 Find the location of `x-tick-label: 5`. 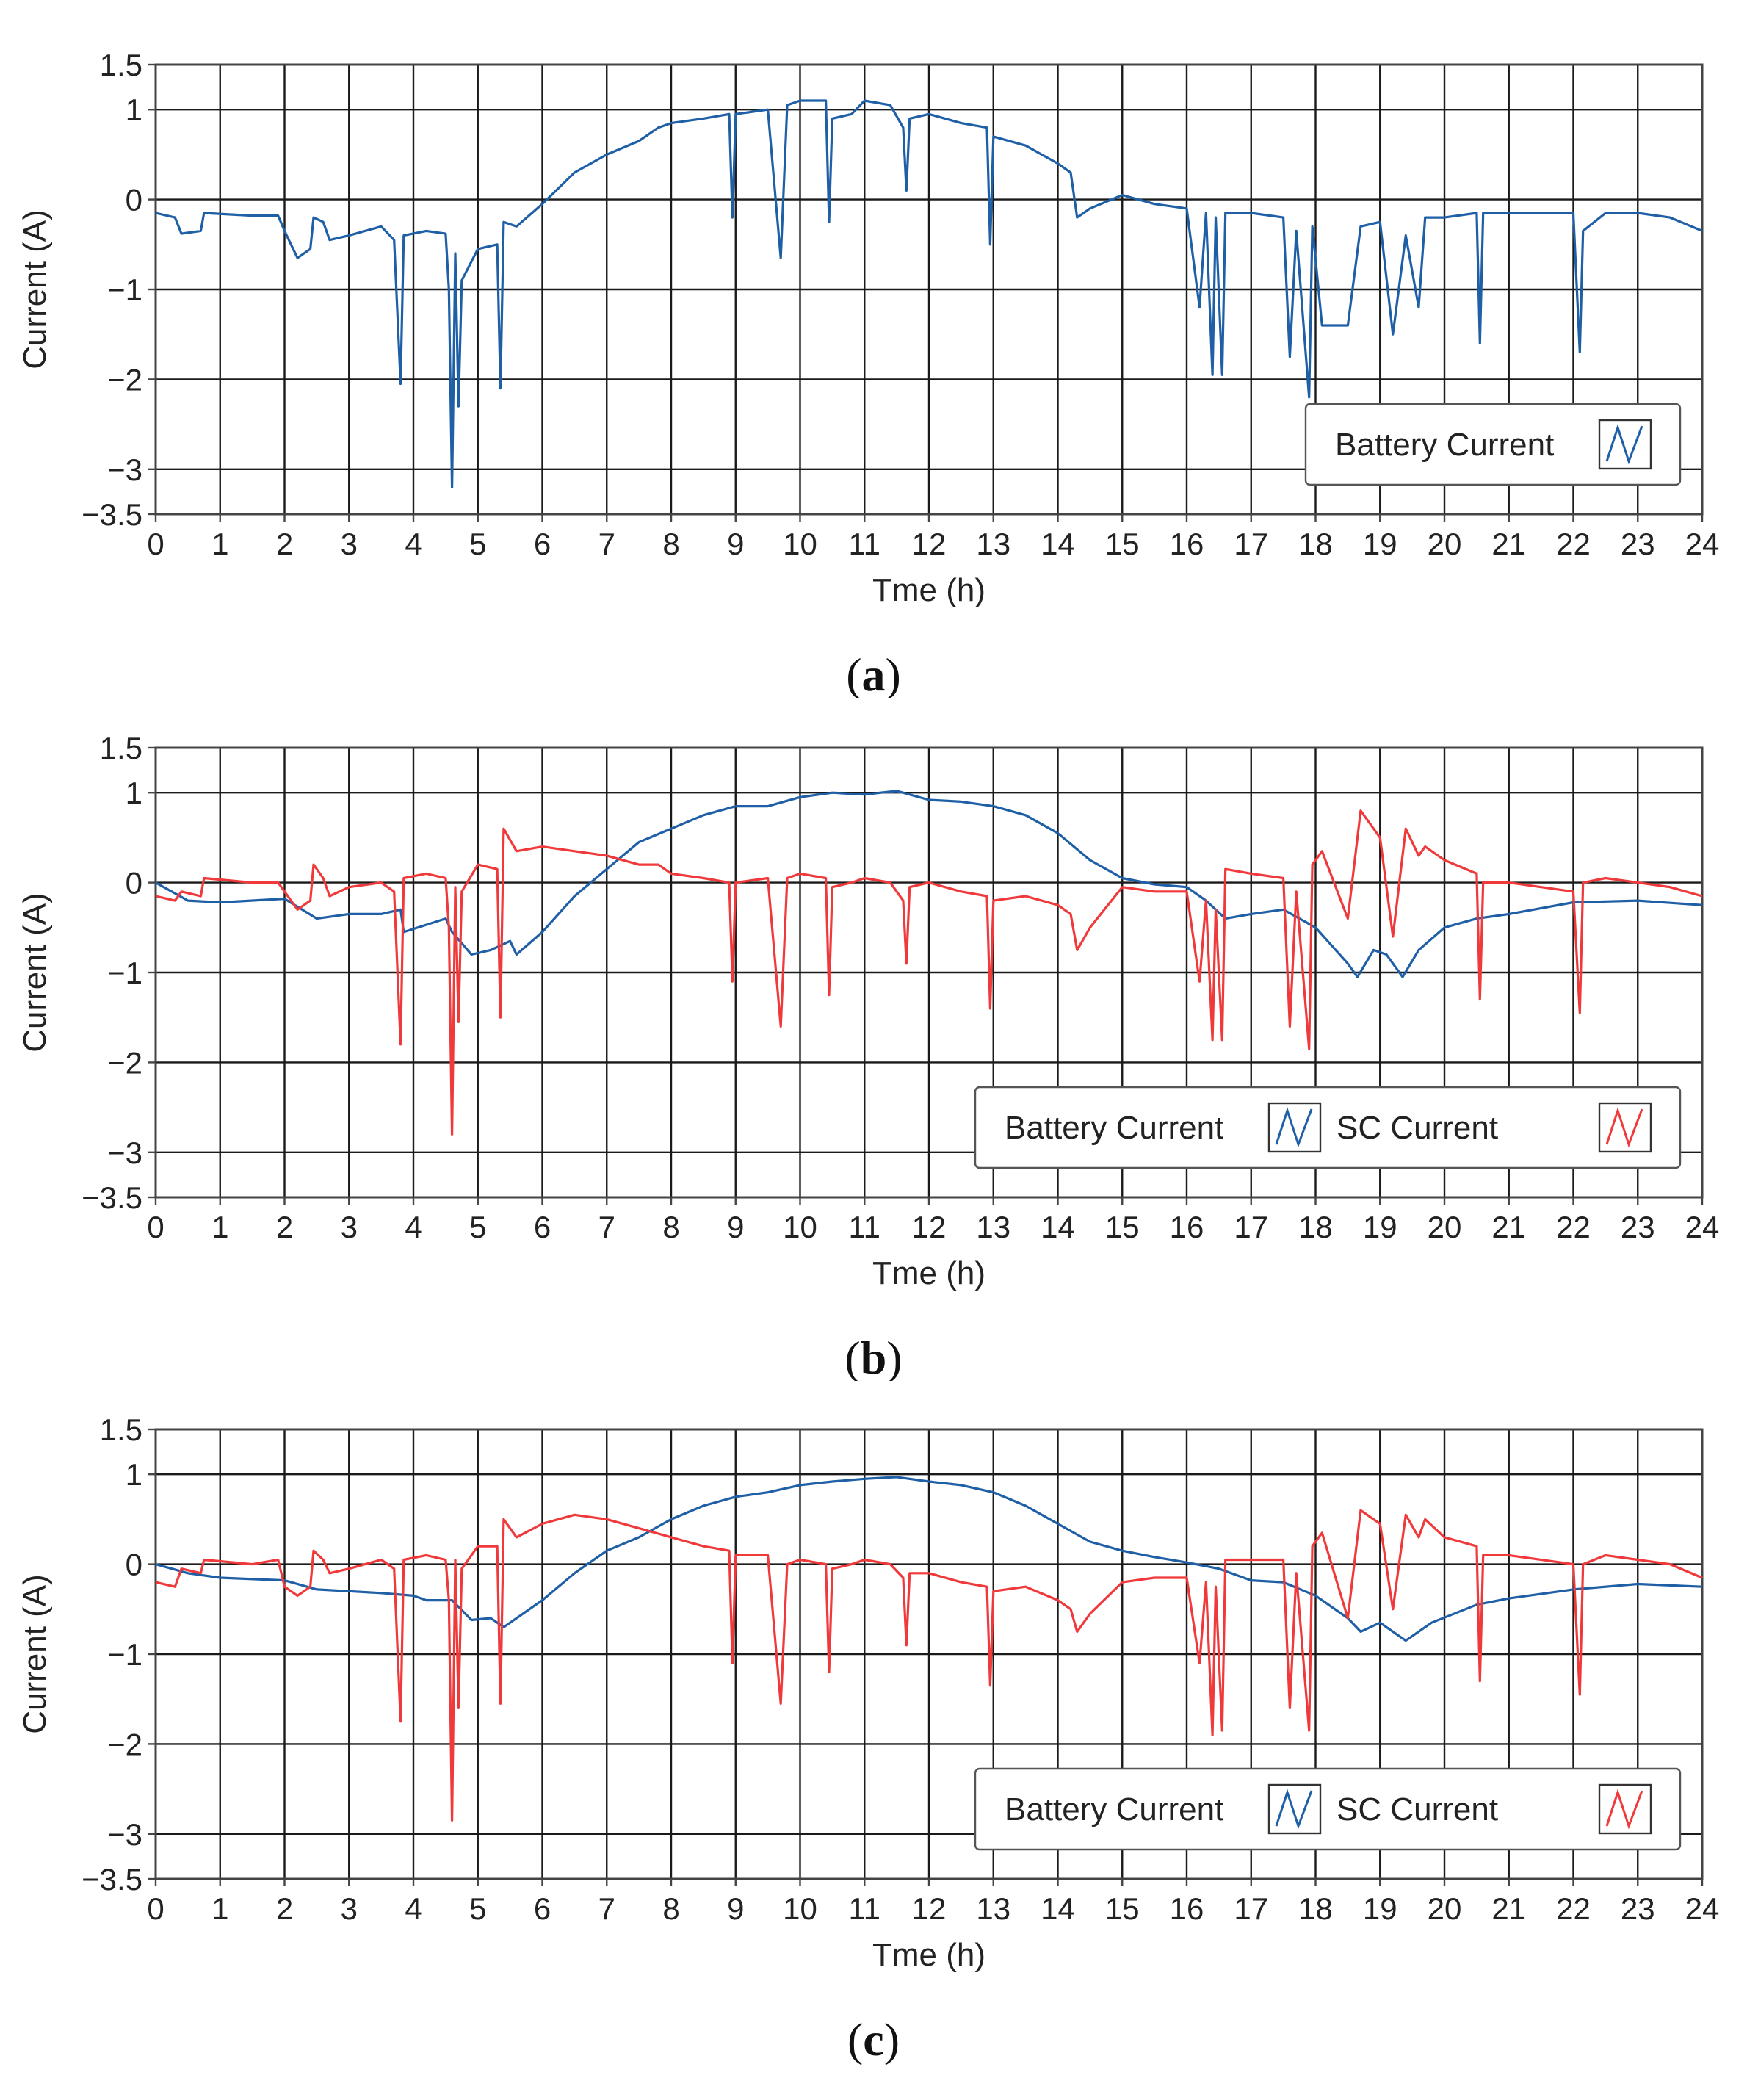

x-tick-label: 5 is located at coordinates (478, 1909).